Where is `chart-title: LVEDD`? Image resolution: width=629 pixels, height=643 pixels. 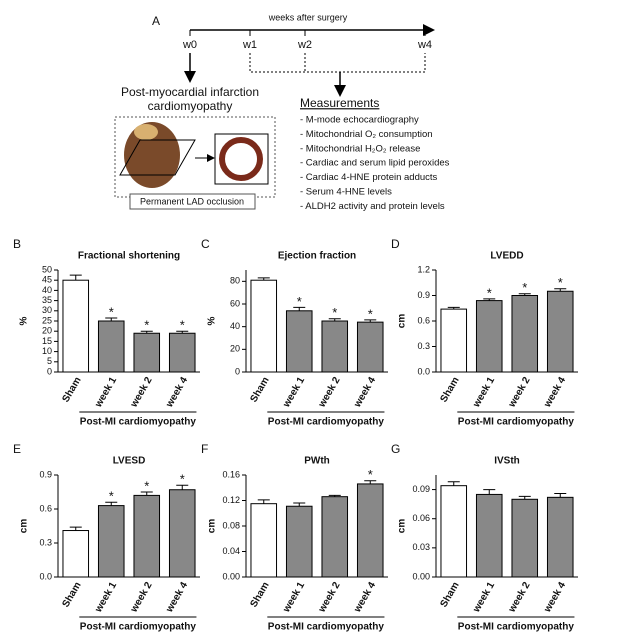
chart-title: LVEDD is located at coordinates (506, 256).